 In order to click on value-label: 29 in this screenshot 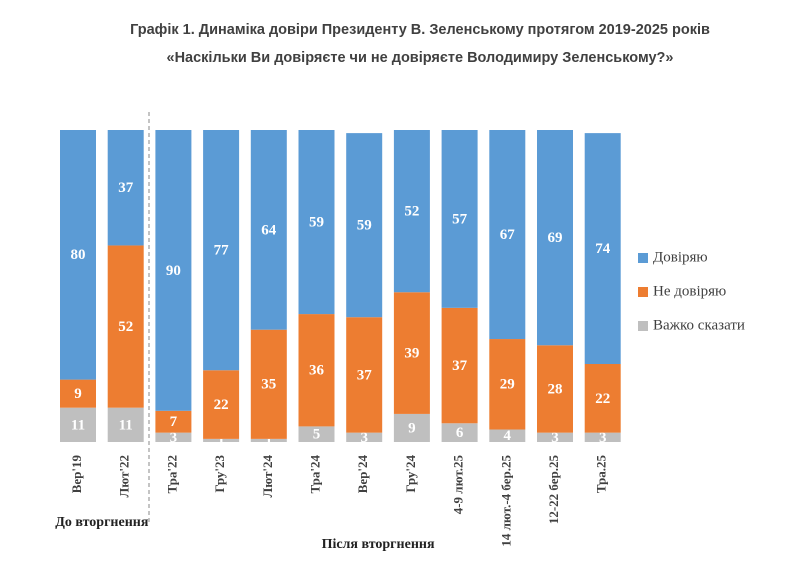, I will do `click(507, 385)`.